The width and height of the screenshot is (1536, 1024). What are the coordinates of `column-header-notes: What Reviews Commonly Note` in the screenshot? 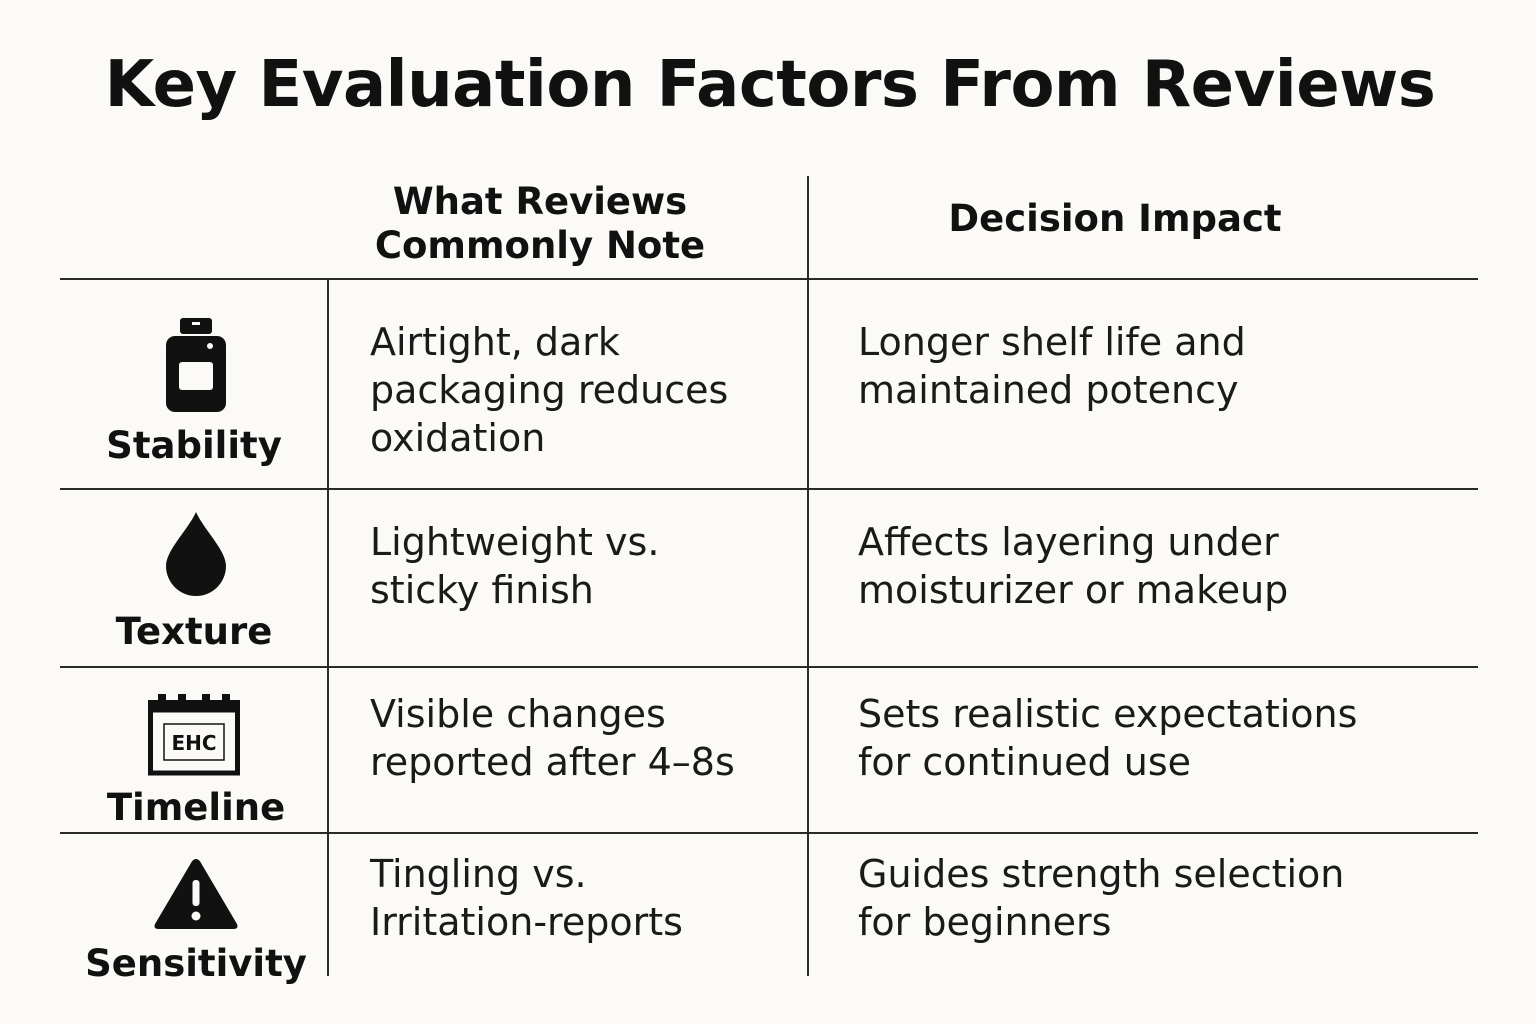 It's located at (540, 224).